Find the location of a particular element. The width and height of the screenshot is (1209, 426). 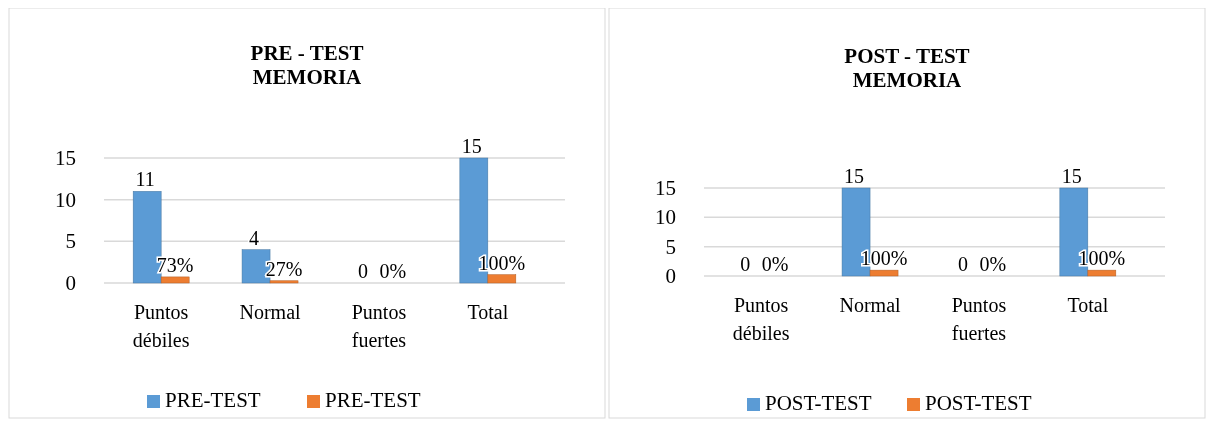

data-label: 11 is located at coordinates (145, 179).